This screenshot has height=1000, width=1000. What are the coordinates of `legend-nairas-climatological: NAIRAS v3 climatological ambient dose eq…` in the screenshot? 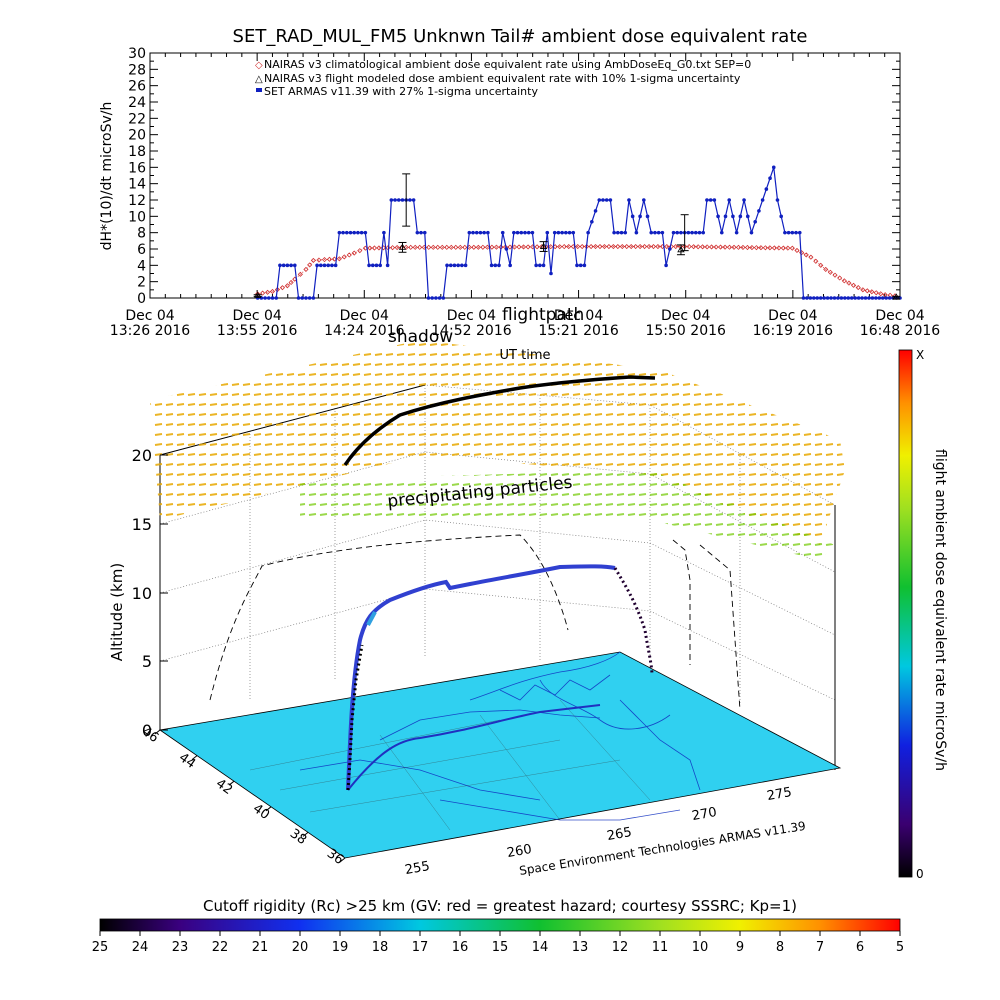 It's located at (507, 64).